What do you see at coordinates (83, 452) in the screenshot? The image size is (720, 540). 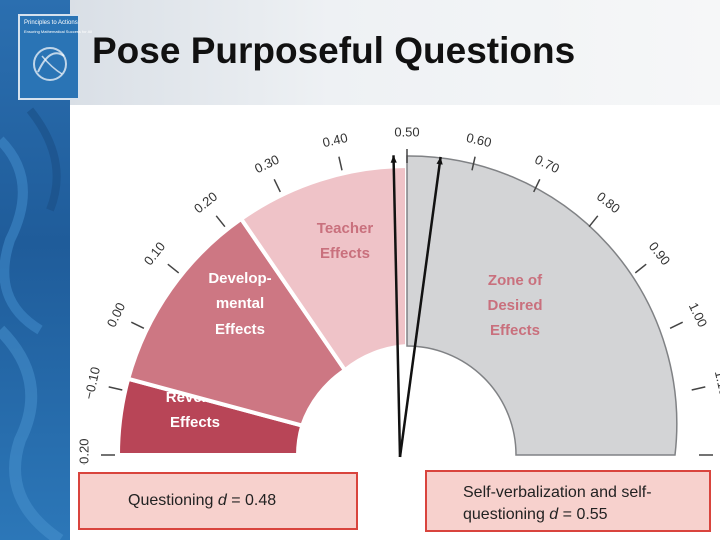 I see `tick-label: −0.20` at bounding box center [83, 452].